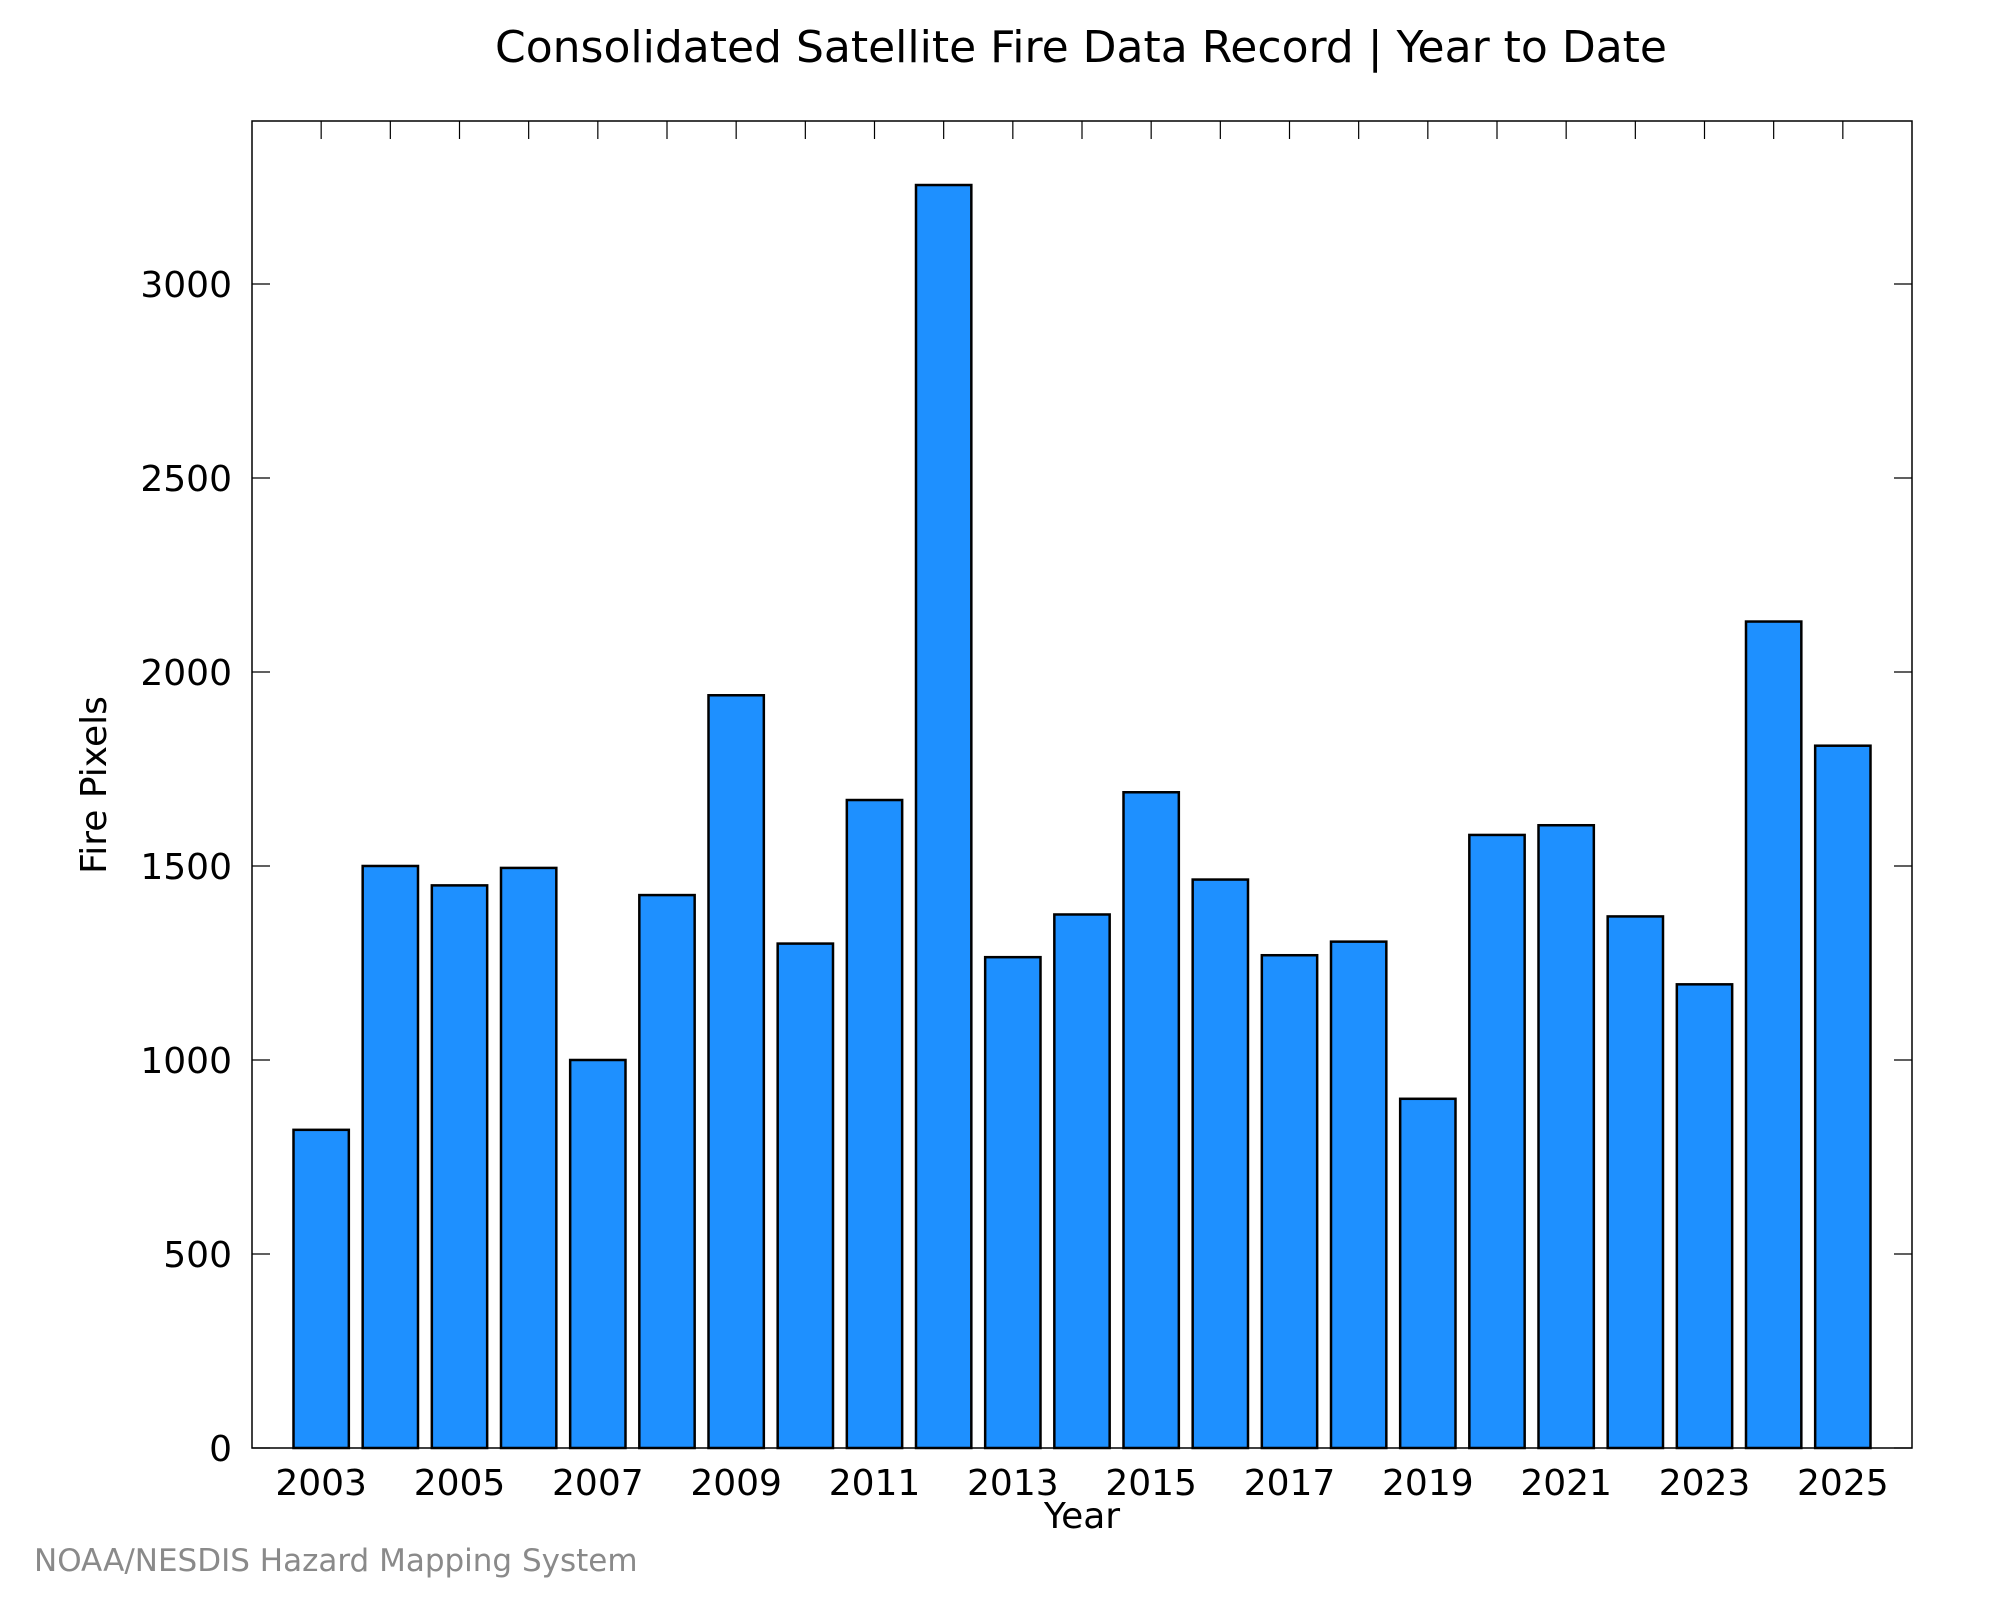 This screenshot has width=2000, height=1600. Describe the element at coordinates (220, 1449) in the screenshot. I see `y-tick-label: 0` at that location.